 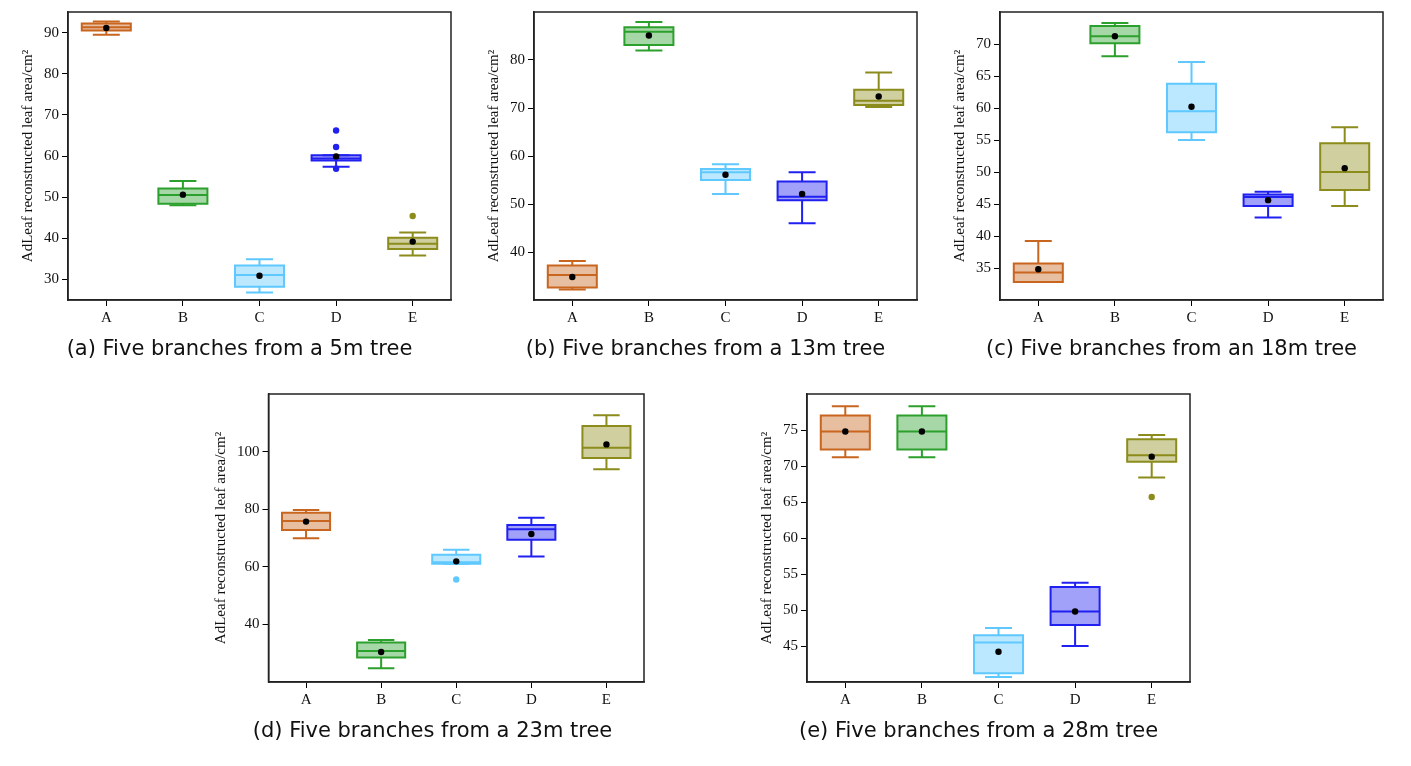 What do you see at coordinates (432, 730) in the screenshot?
I see `text: (d) Five branches from a 23m tree` at bounding box center [432, 730].